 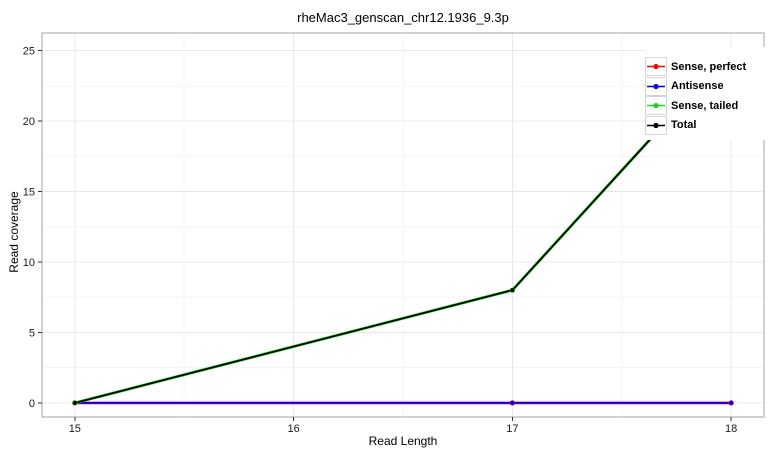 I want to click on y-tick-label: 10, so click(x=29, y=263).